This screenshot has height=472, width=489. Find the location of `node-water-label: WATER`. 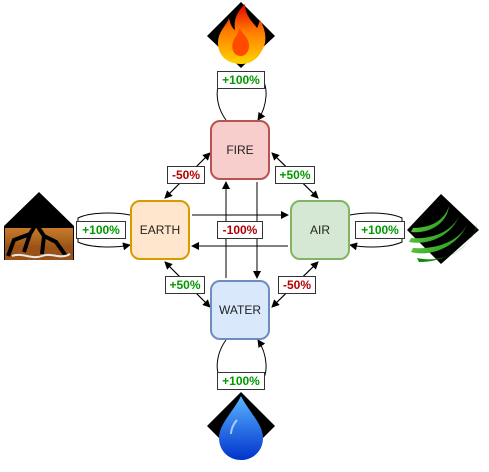

node-water-label: WATER is located at coordinates (240, 310).